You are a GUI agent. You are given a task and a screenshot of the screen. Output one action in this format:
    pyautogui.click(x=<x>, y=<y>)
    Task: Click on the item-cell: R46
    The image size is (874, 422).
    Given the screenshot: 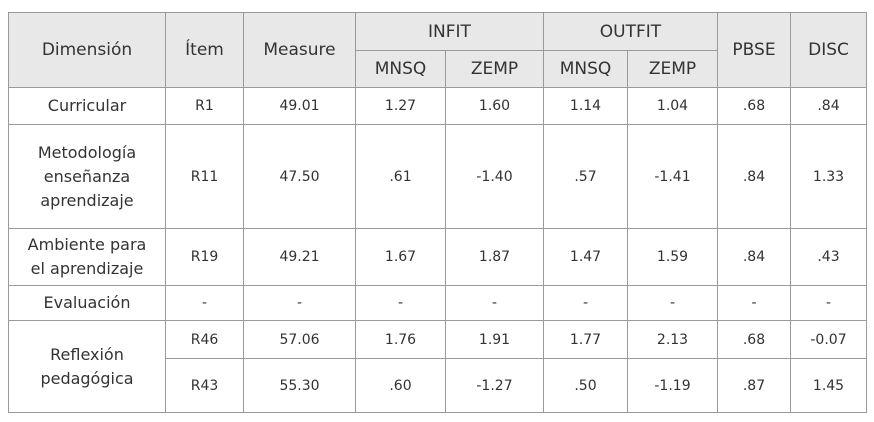 What is the action you would take?
    pyautogui.click(x=204, y=339)
    